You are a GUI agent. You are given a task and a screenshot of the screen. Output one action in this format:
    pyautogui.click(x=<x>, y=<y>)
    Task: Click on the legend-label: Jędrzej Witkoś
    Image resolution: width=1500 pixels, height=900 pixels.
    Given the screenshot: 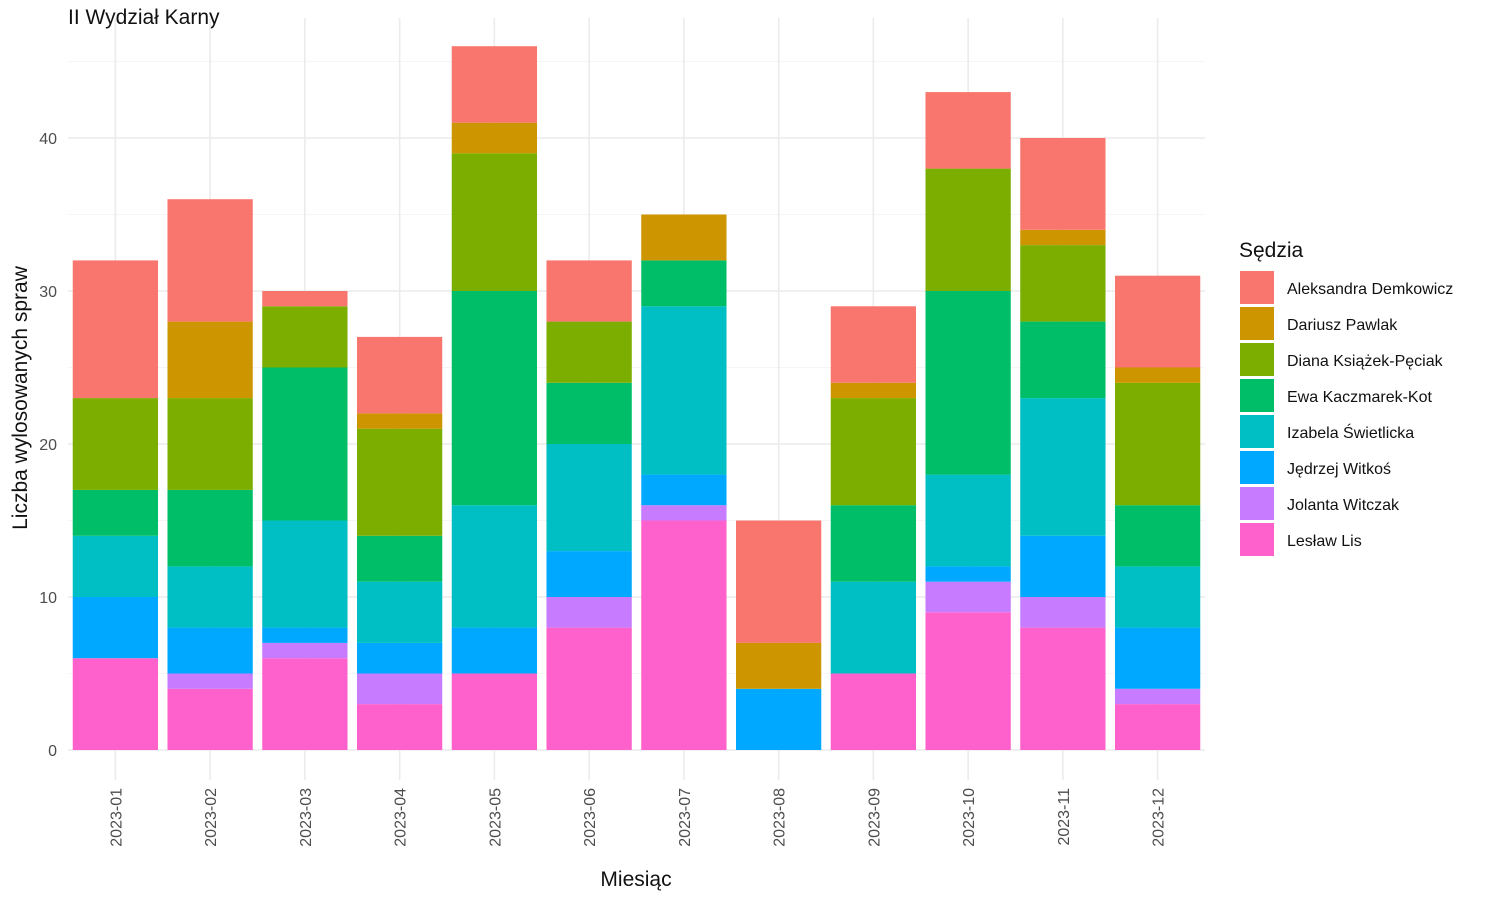 What is the action you would take?
    pyautogui.click(x=1339, y=469)
    